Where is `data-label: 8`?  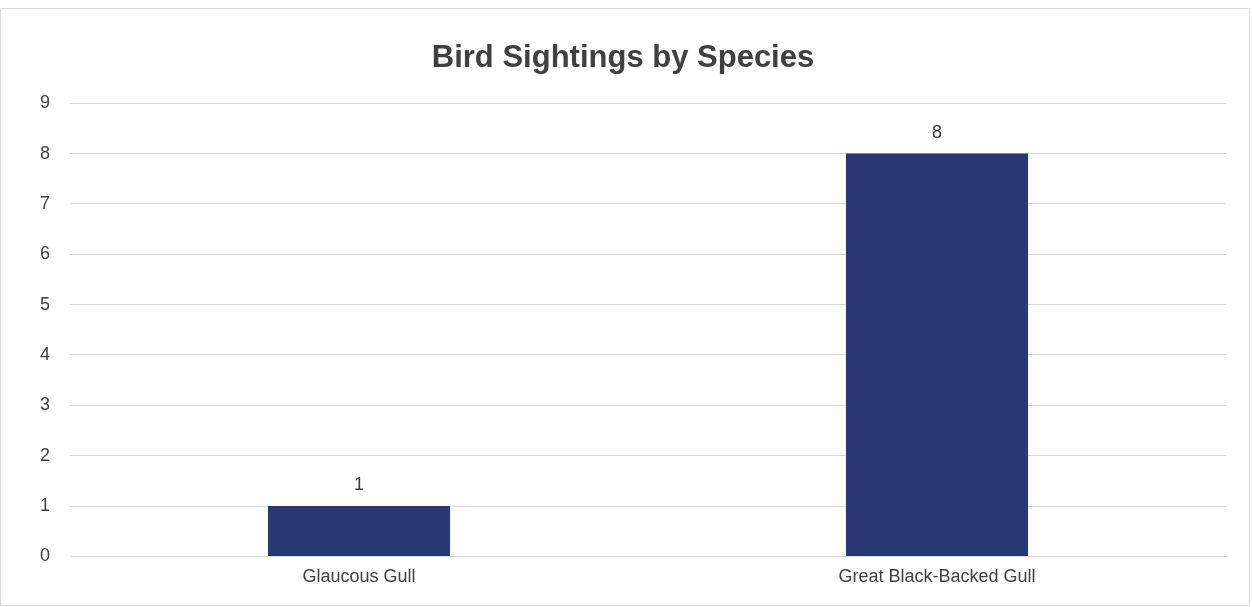
data-label: 8 is located at coordinates (937, 131).